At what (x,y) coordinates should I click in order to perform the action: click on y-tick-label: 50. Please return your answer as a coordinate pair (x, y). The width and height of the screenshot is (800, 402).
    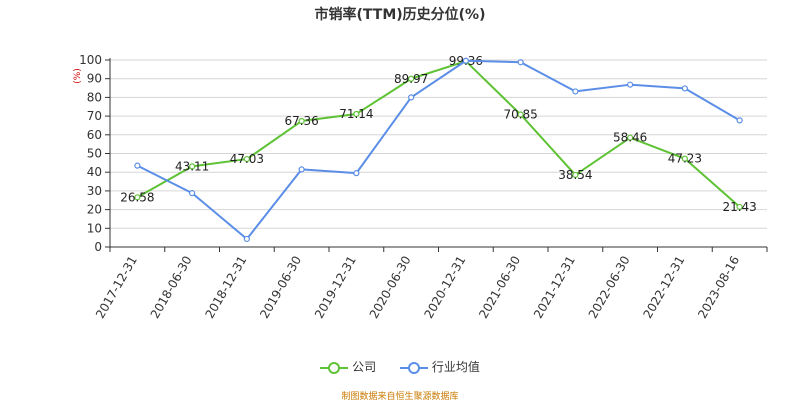
    Looking at the image, I should click on (94, 154).